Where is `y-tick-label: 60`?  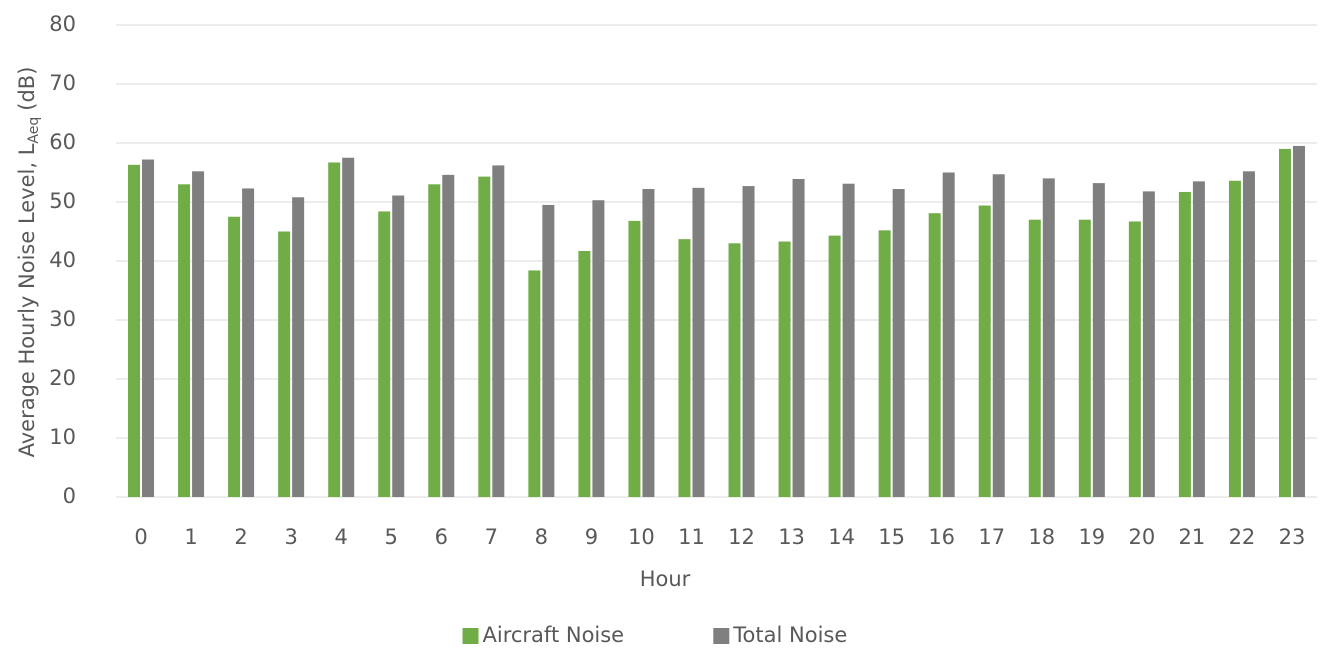 y-tick-label: 60 is located at coordinates (62, 142).